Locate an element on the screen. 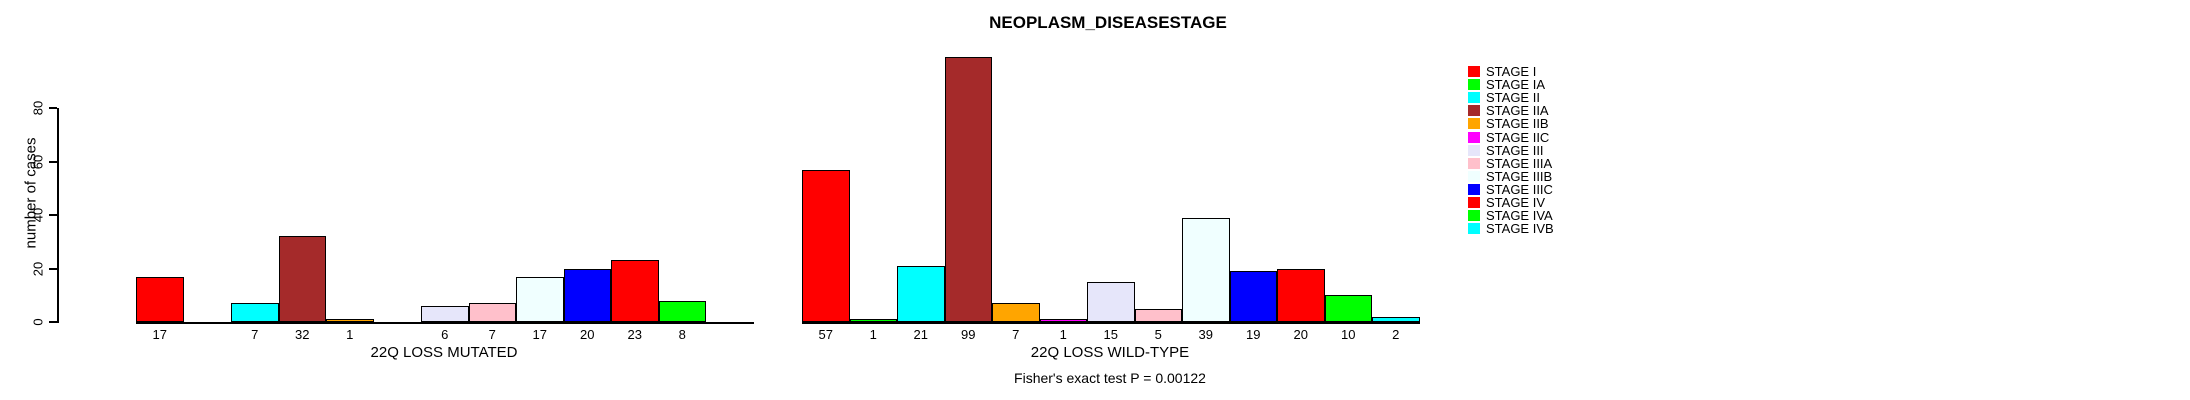 The height and width of the screenshot is (400, 2190). y-tick-label: 20 is located at coordinates (38, 268).